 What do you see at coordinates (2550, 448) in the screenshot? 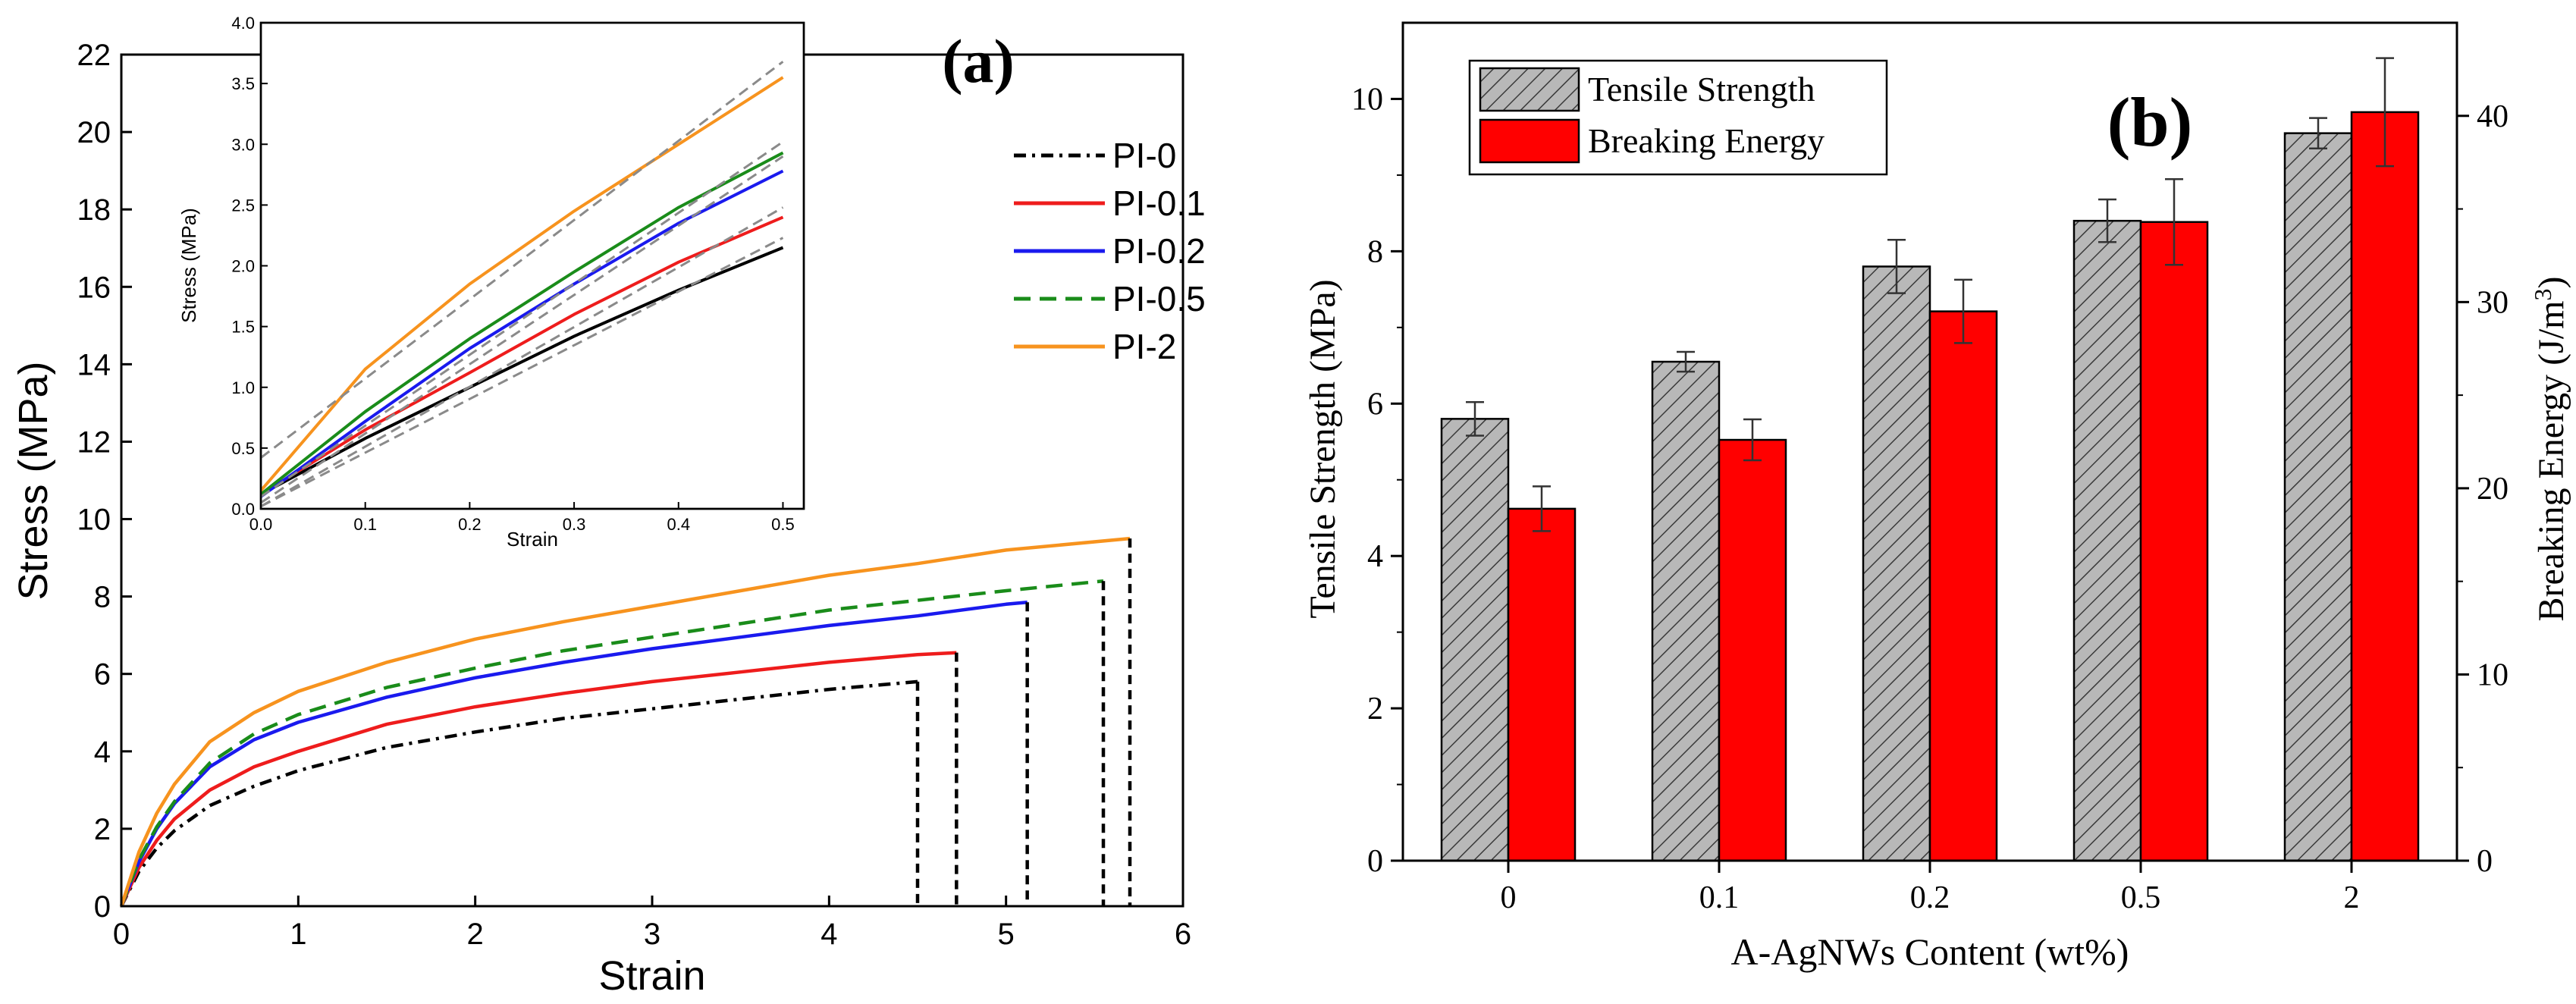
I see `y-axis-label-right: Breaking Energy (J/m3)` at bounding box center [2550, 448].